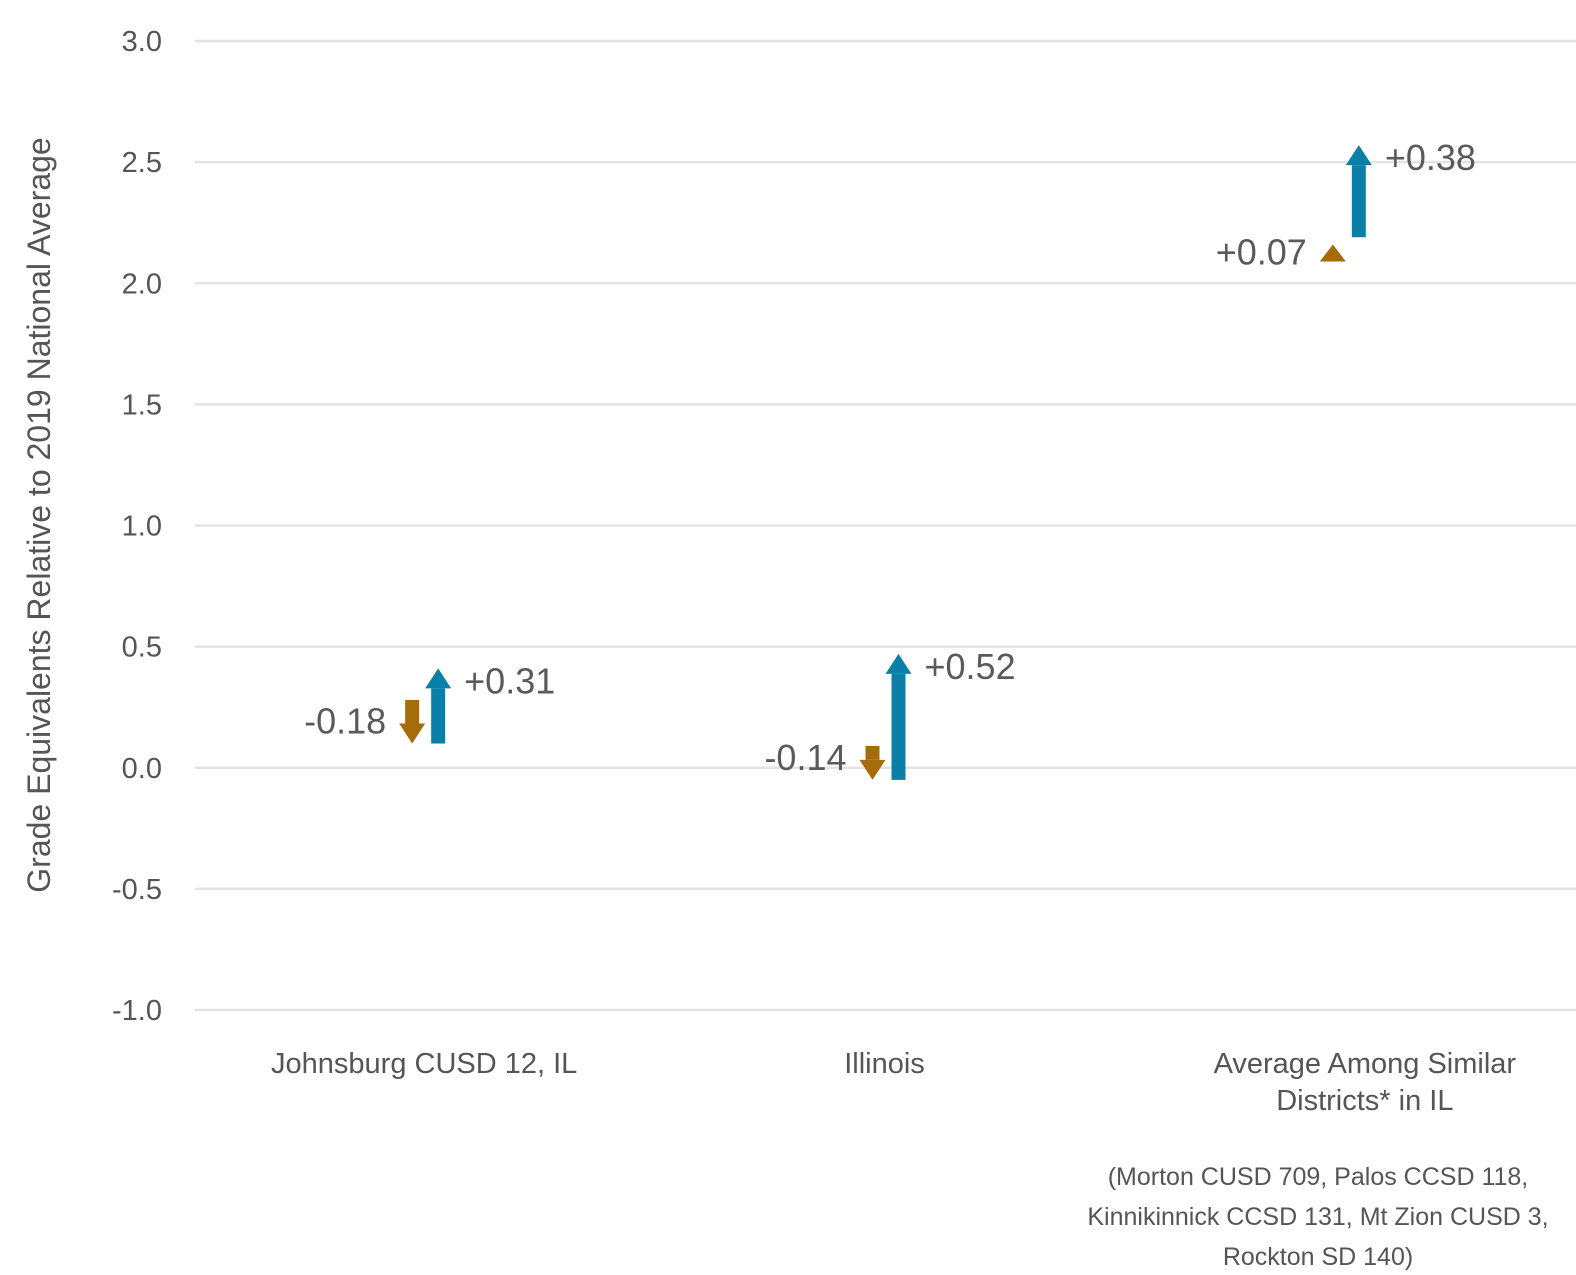 Image resolution: width=1576 pixels, height=1275 pixels. Describe the element at coordinates (137, 1011) in the screenshot. I see `y-tick-label: -1.0` at that location.